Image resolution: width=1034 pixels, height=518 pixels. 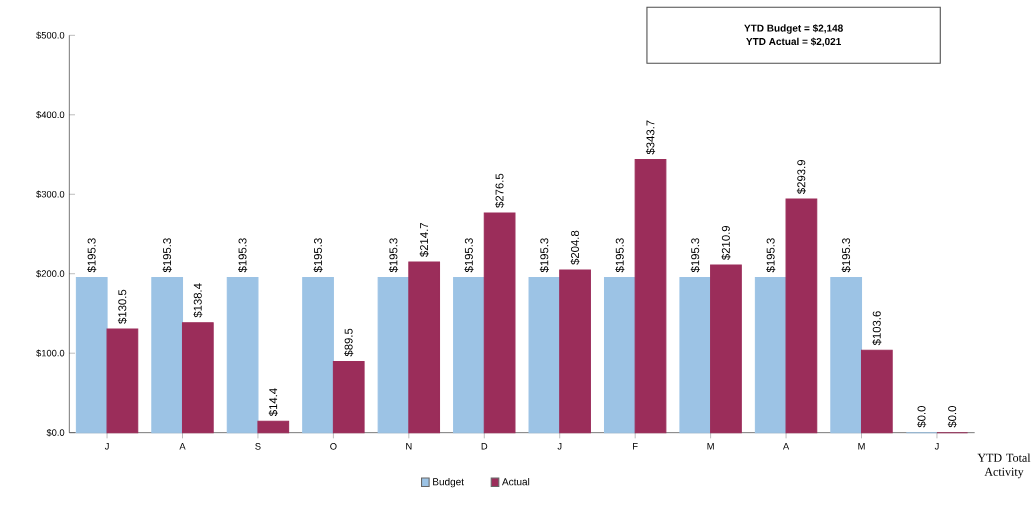 What do you see at coordinates (50, 194) in the screenshot?
I see `y-tick-label: $300.0` at bounding box center [50, 194].